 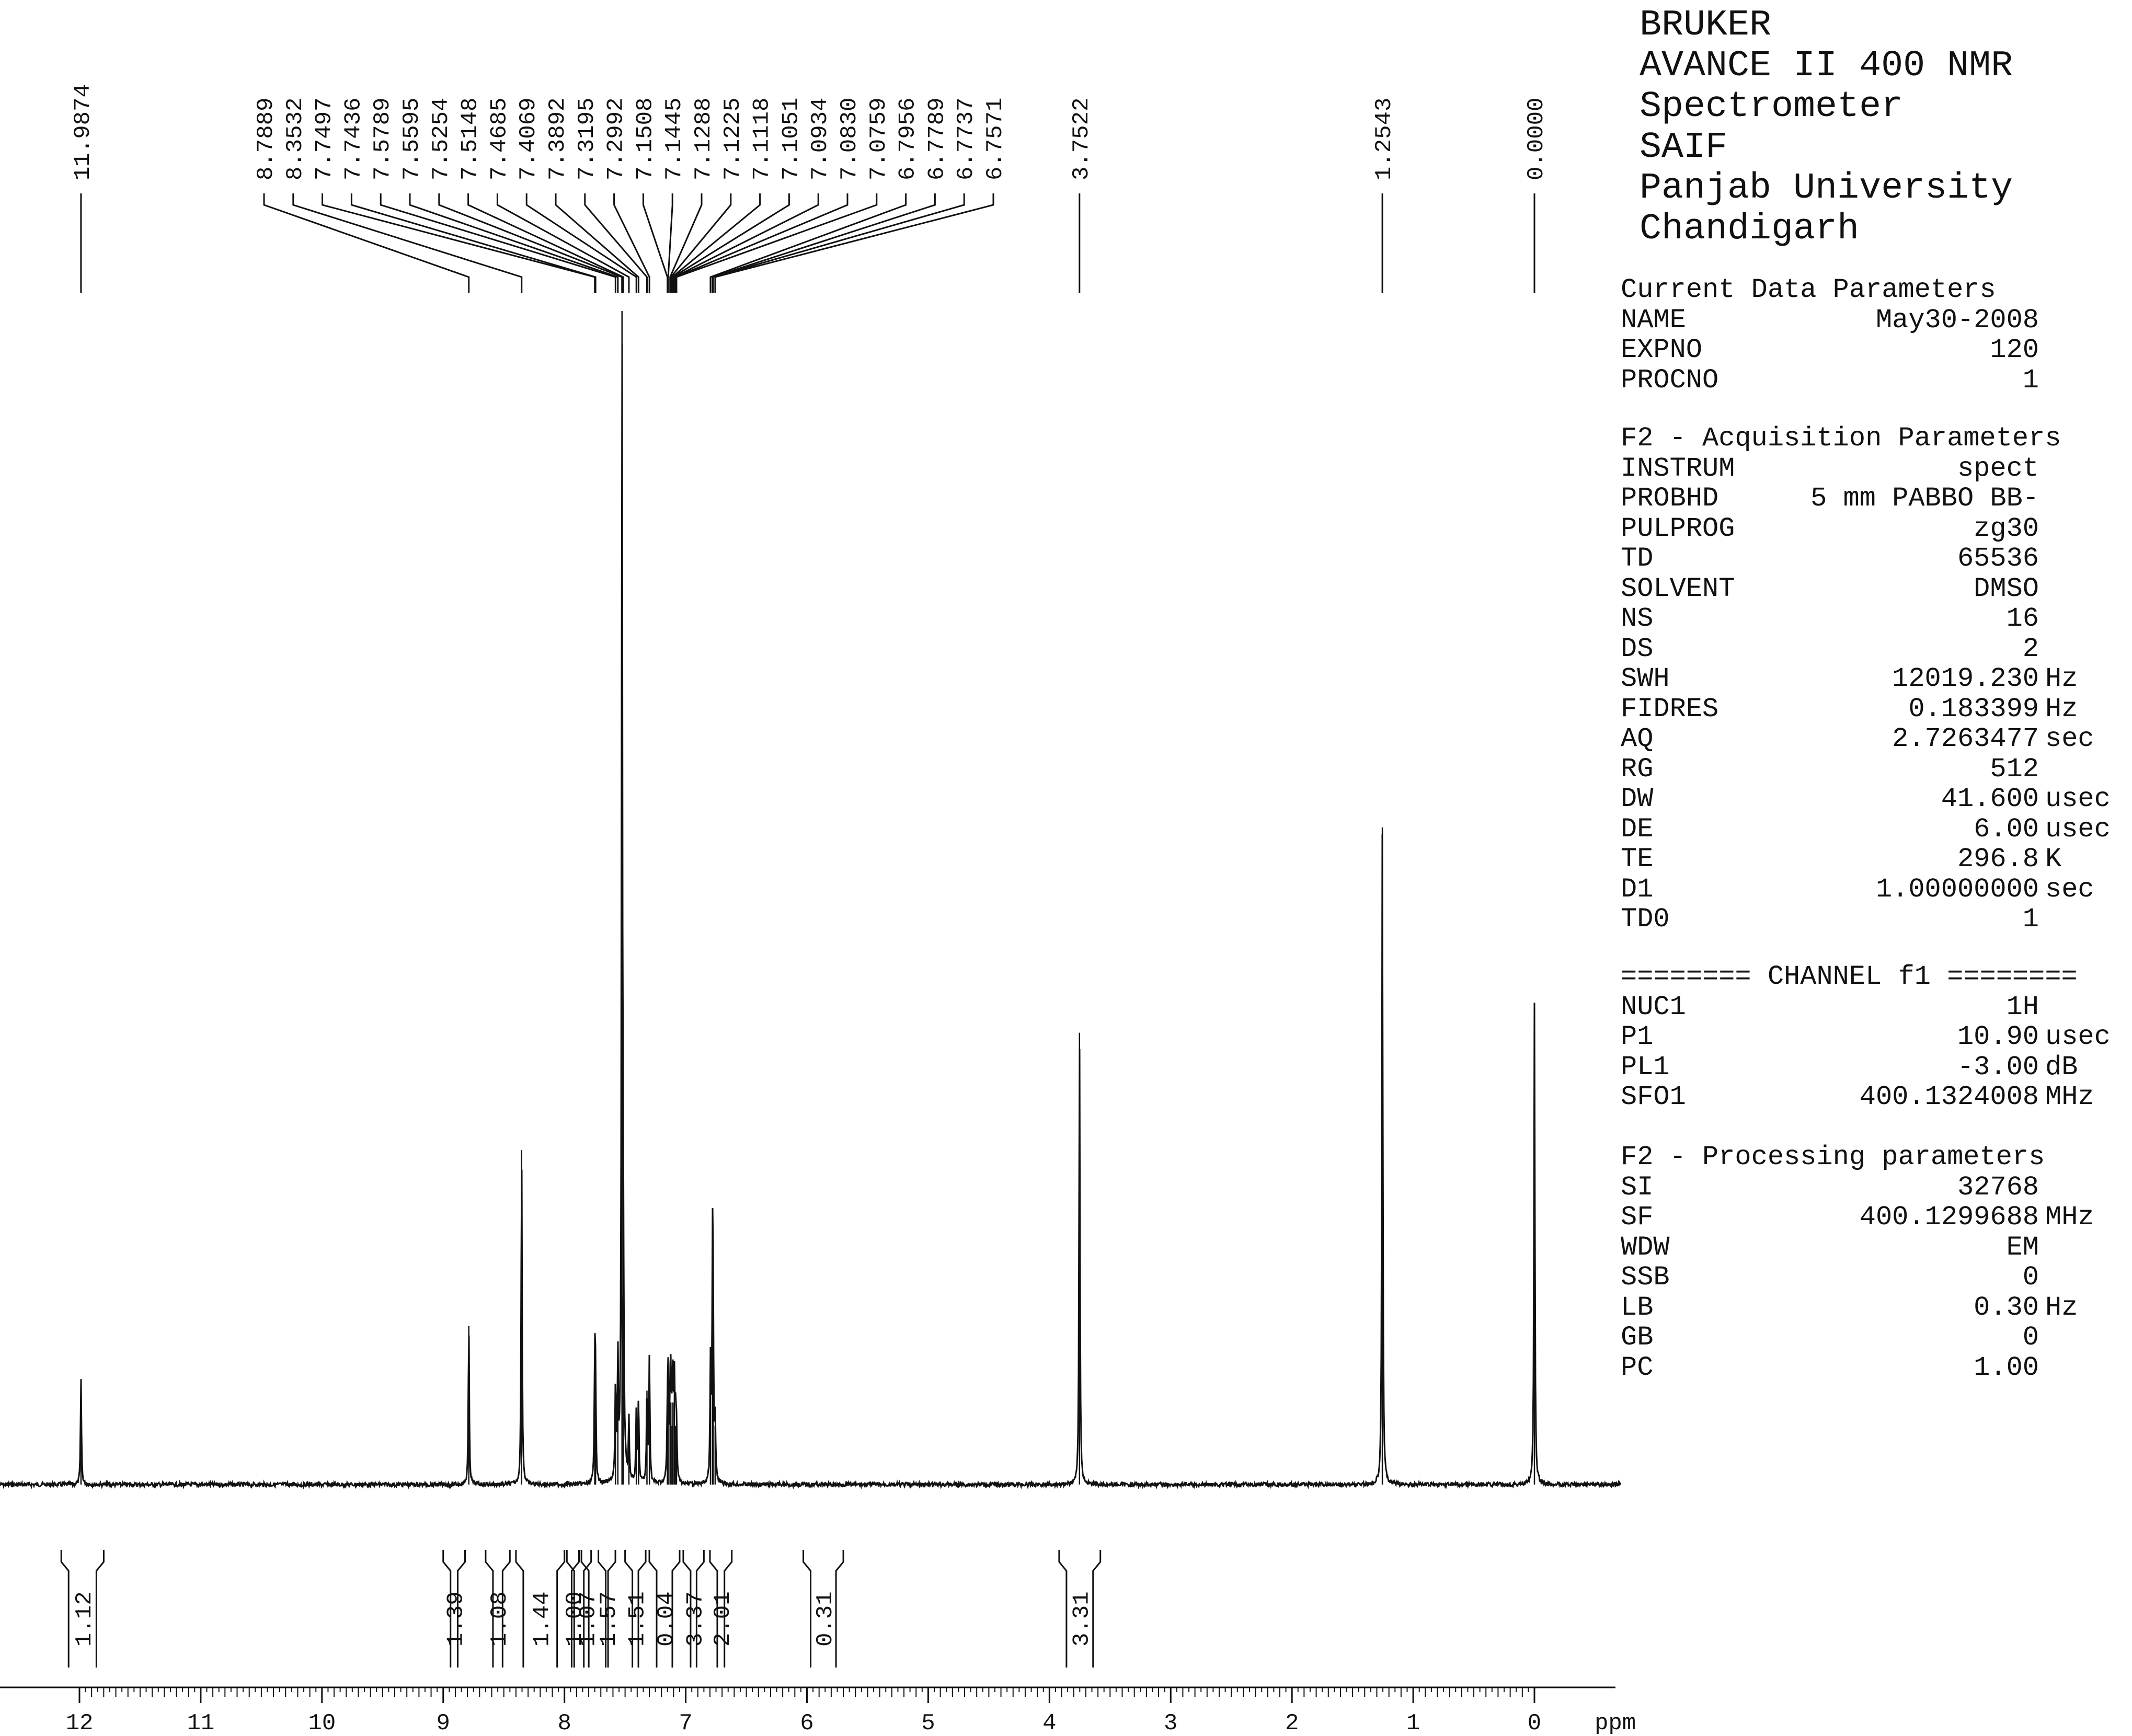 I want to click on integral-value: 3.31, so click(x=1082, y=1619).